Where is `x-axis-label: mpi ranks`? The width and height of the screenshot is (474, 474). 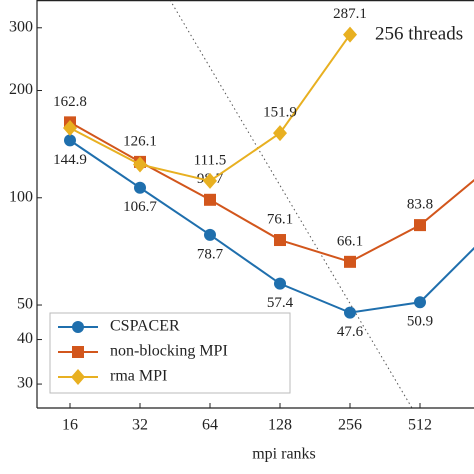
x-axis-label: mpi ranks is located at coordinates (284, 454).